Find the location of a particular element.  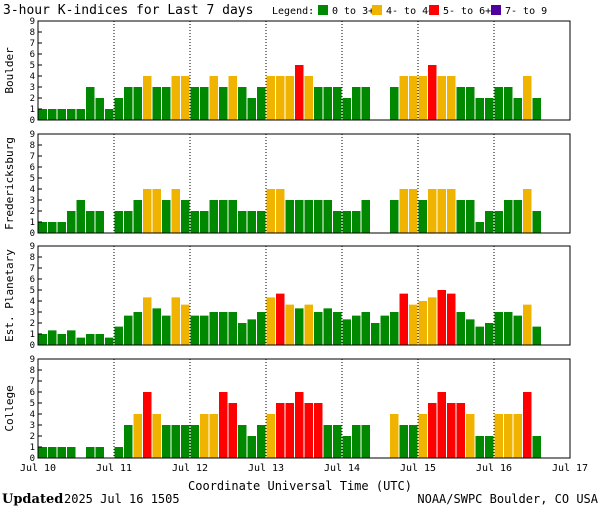

x-tick-label: Jul 11 is located at coordinates (114, 468).